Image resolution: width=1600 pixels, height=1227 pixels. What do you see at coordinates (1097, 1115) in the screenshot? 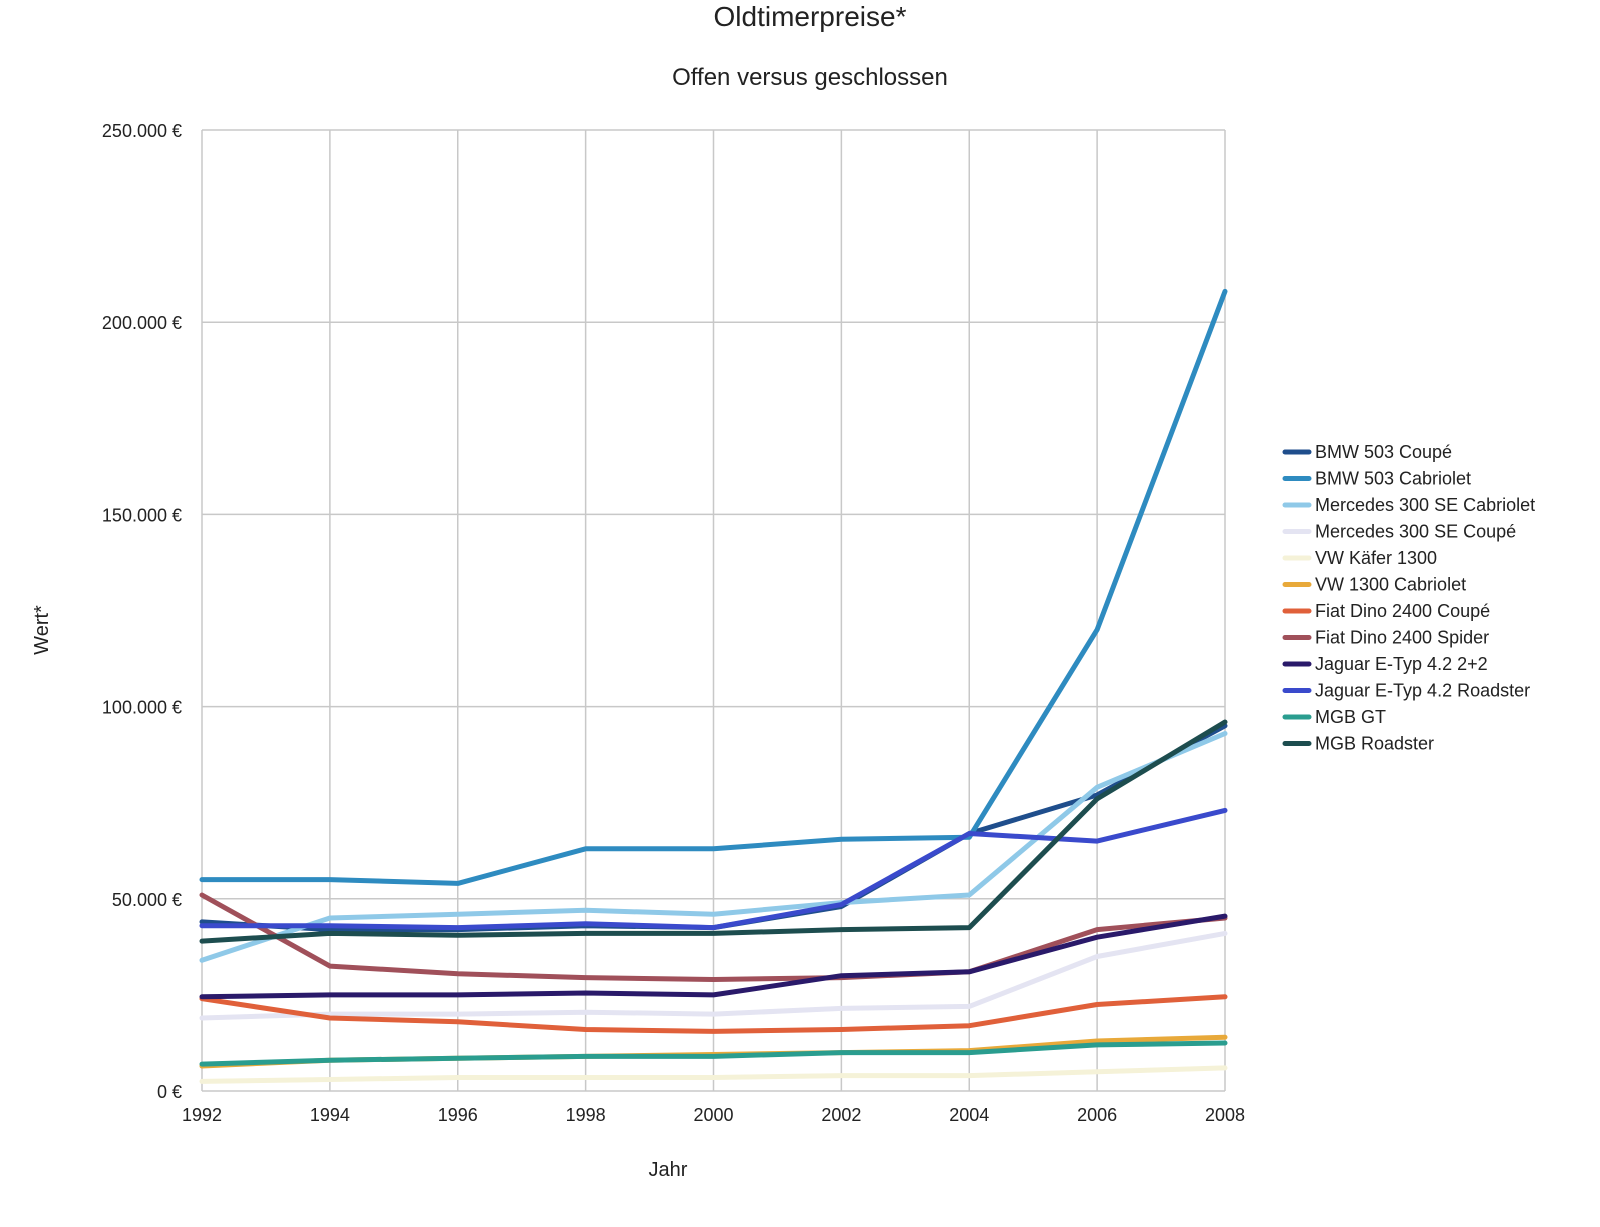
I see `x-tick-label: 2006` at bounding box center [1097, 1115].